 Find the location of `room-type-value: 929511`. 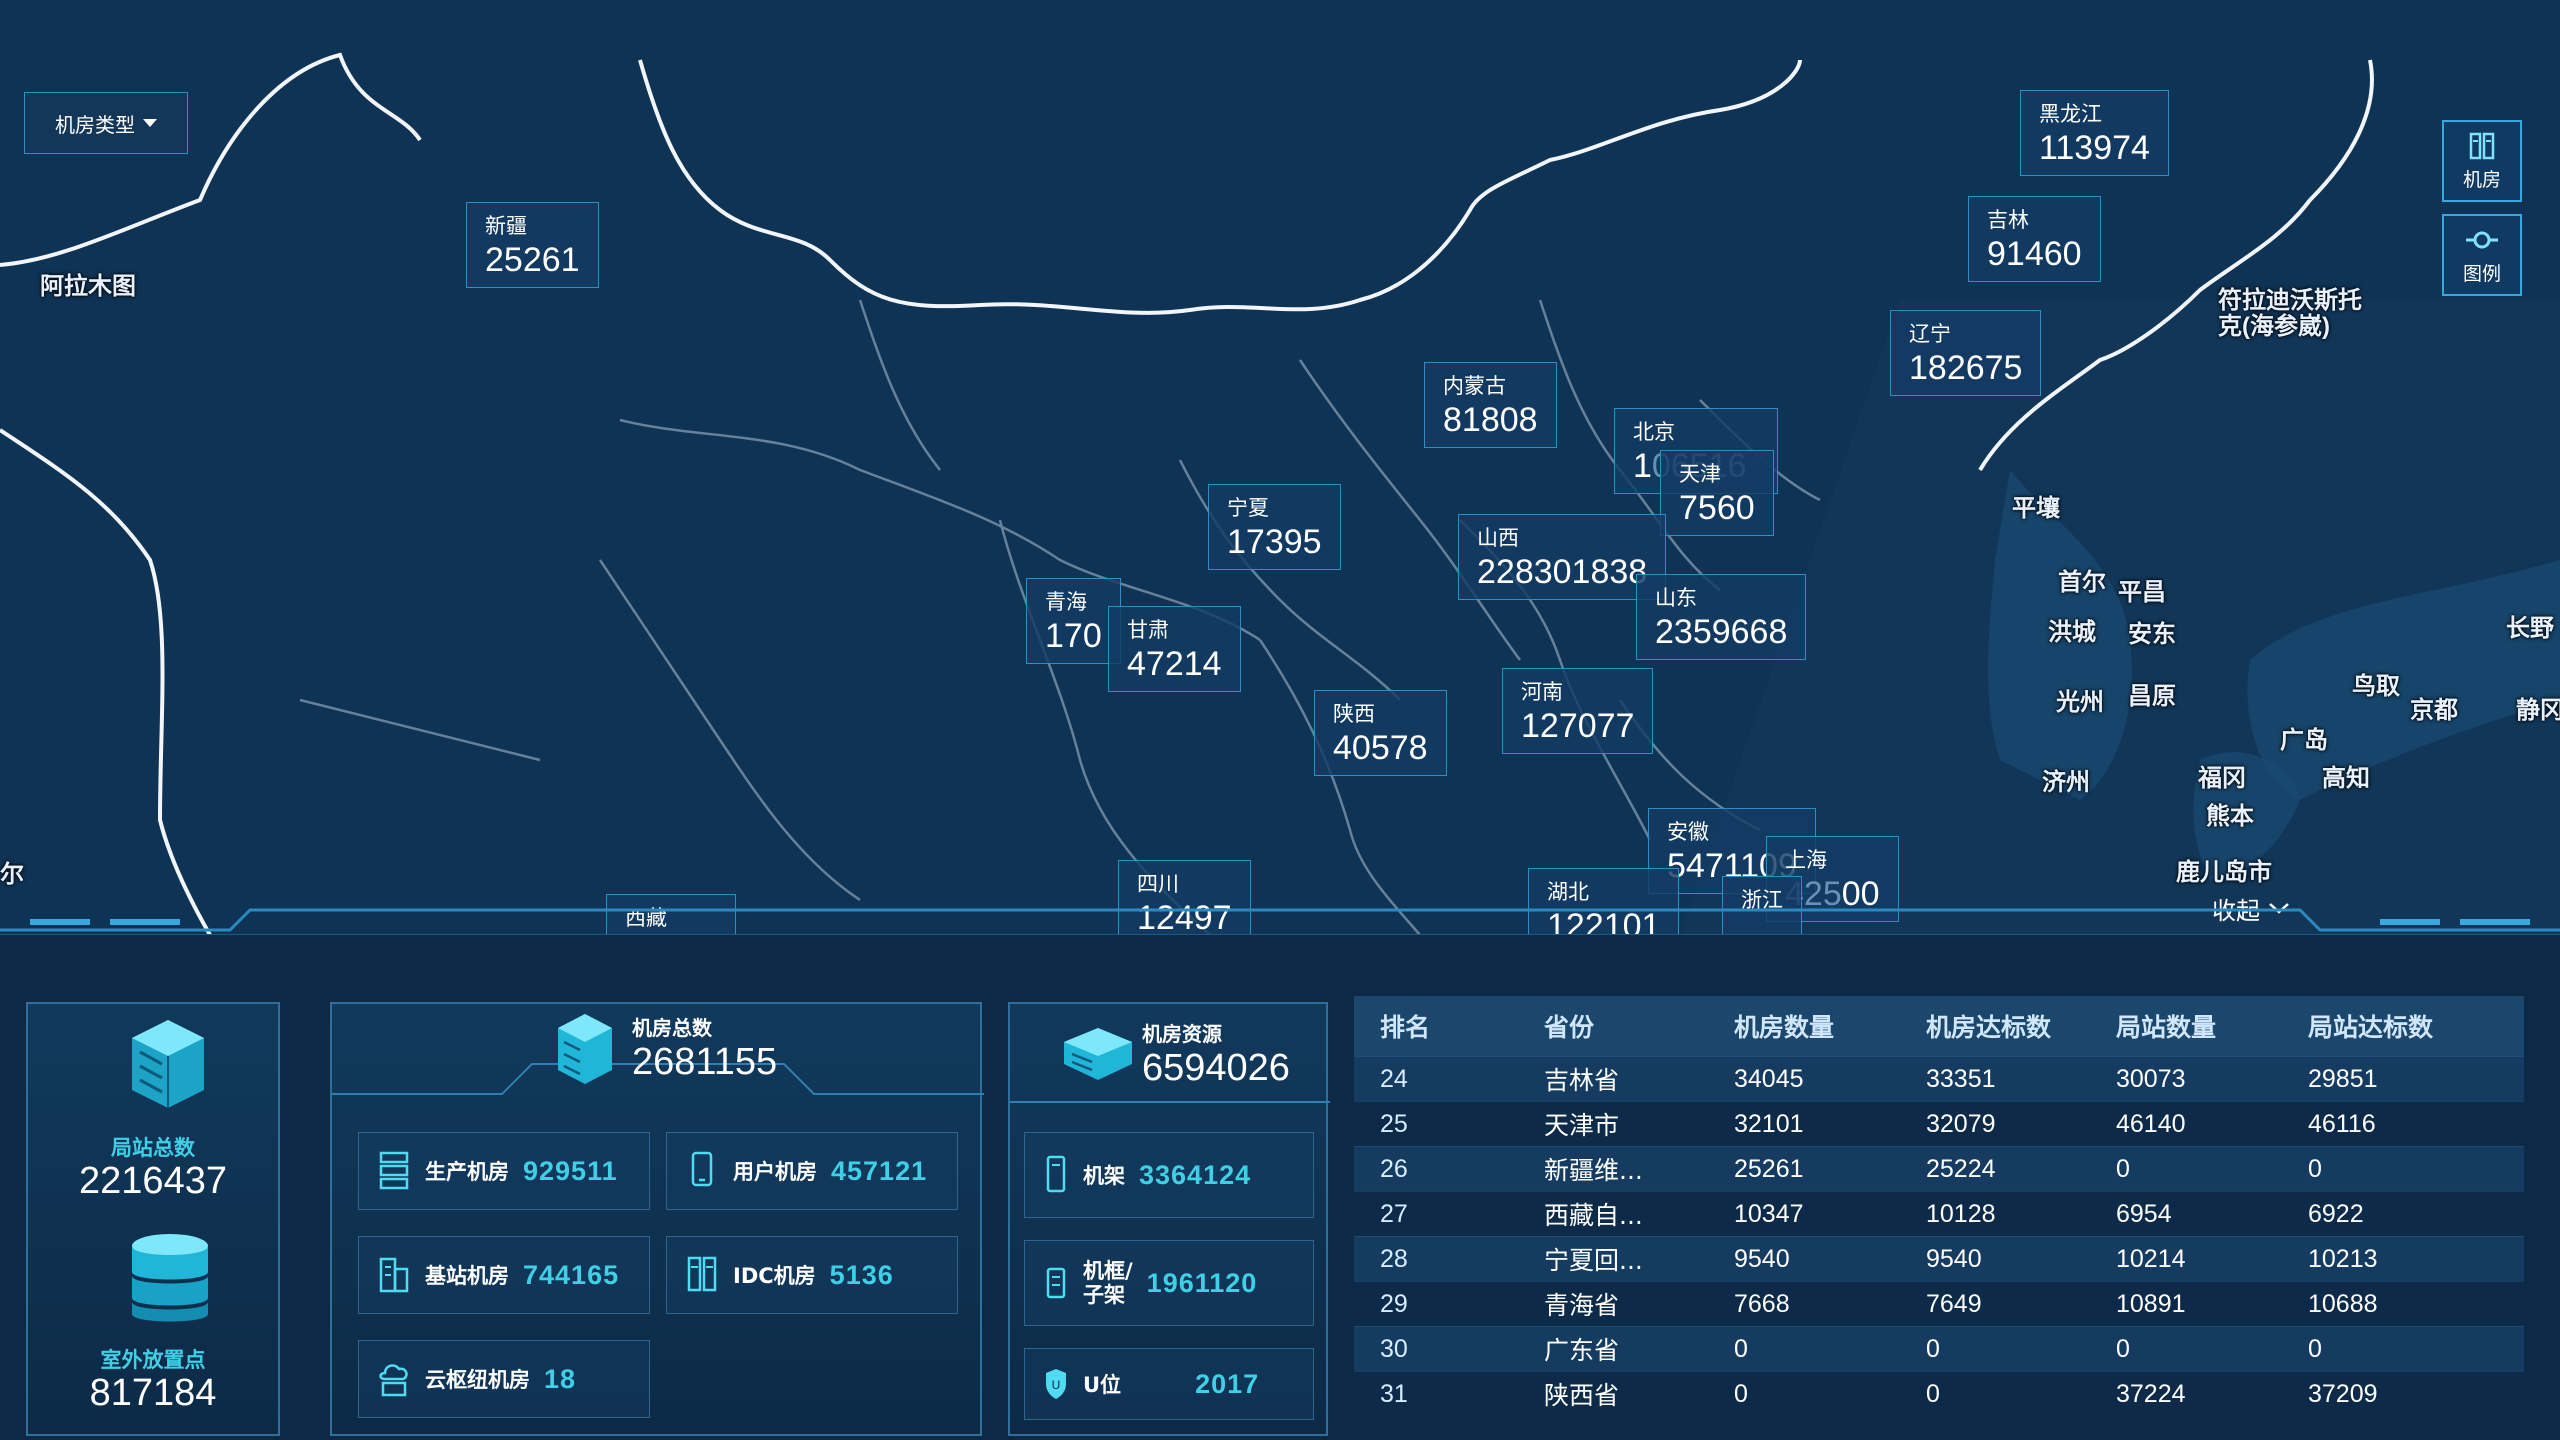

room-type-value: 929511 is located at coordinates (570, 1170).